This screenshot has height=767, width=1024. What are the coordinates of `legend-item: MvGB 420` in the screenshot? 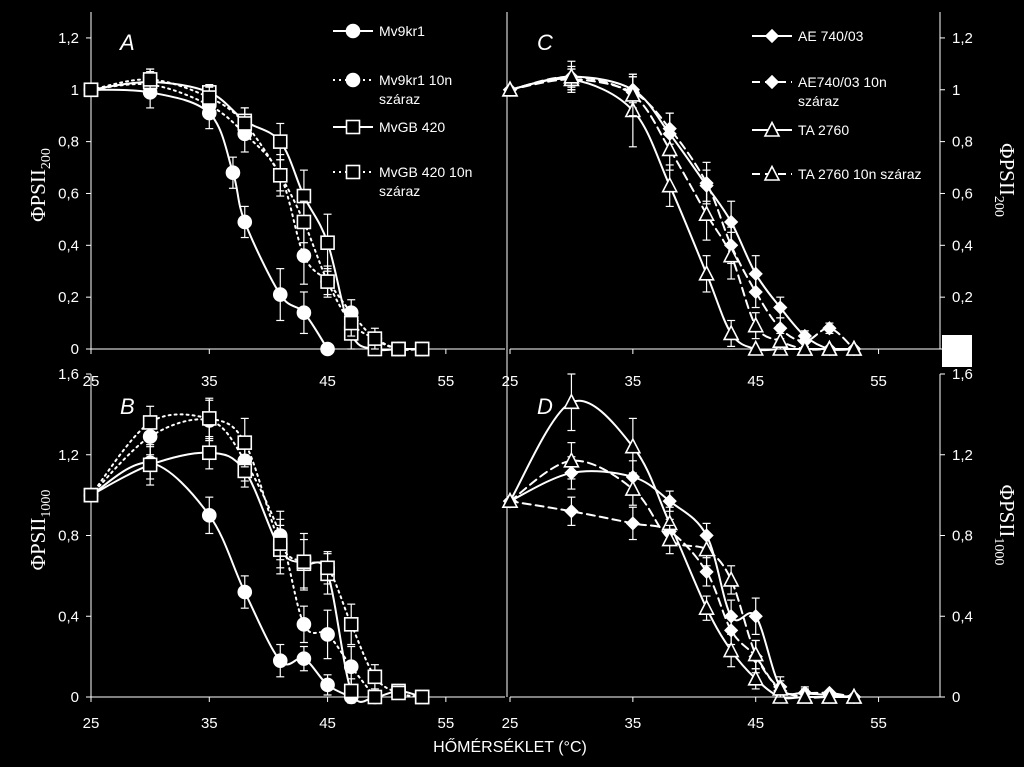 It's located at (389, 127).